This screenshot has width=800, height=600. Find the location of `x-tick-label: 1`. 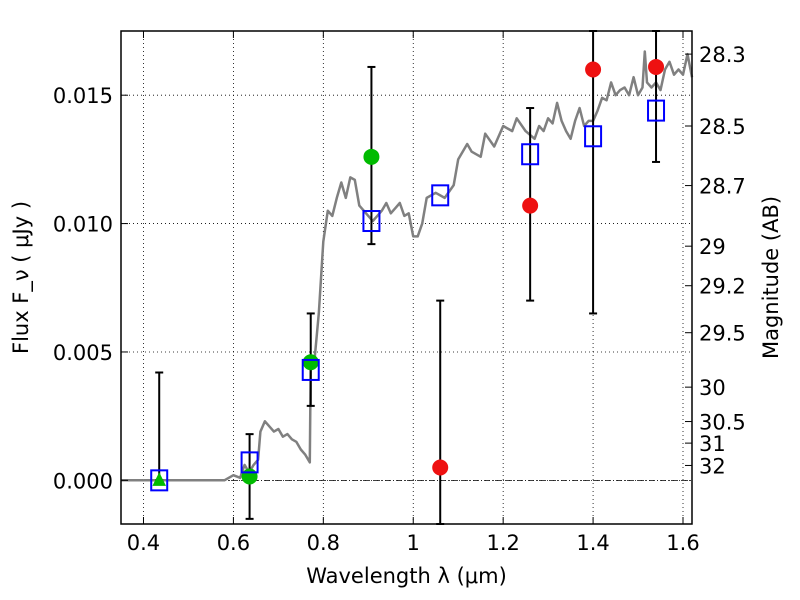

x-tick-label: 1 is located at coordinates (413, 543).